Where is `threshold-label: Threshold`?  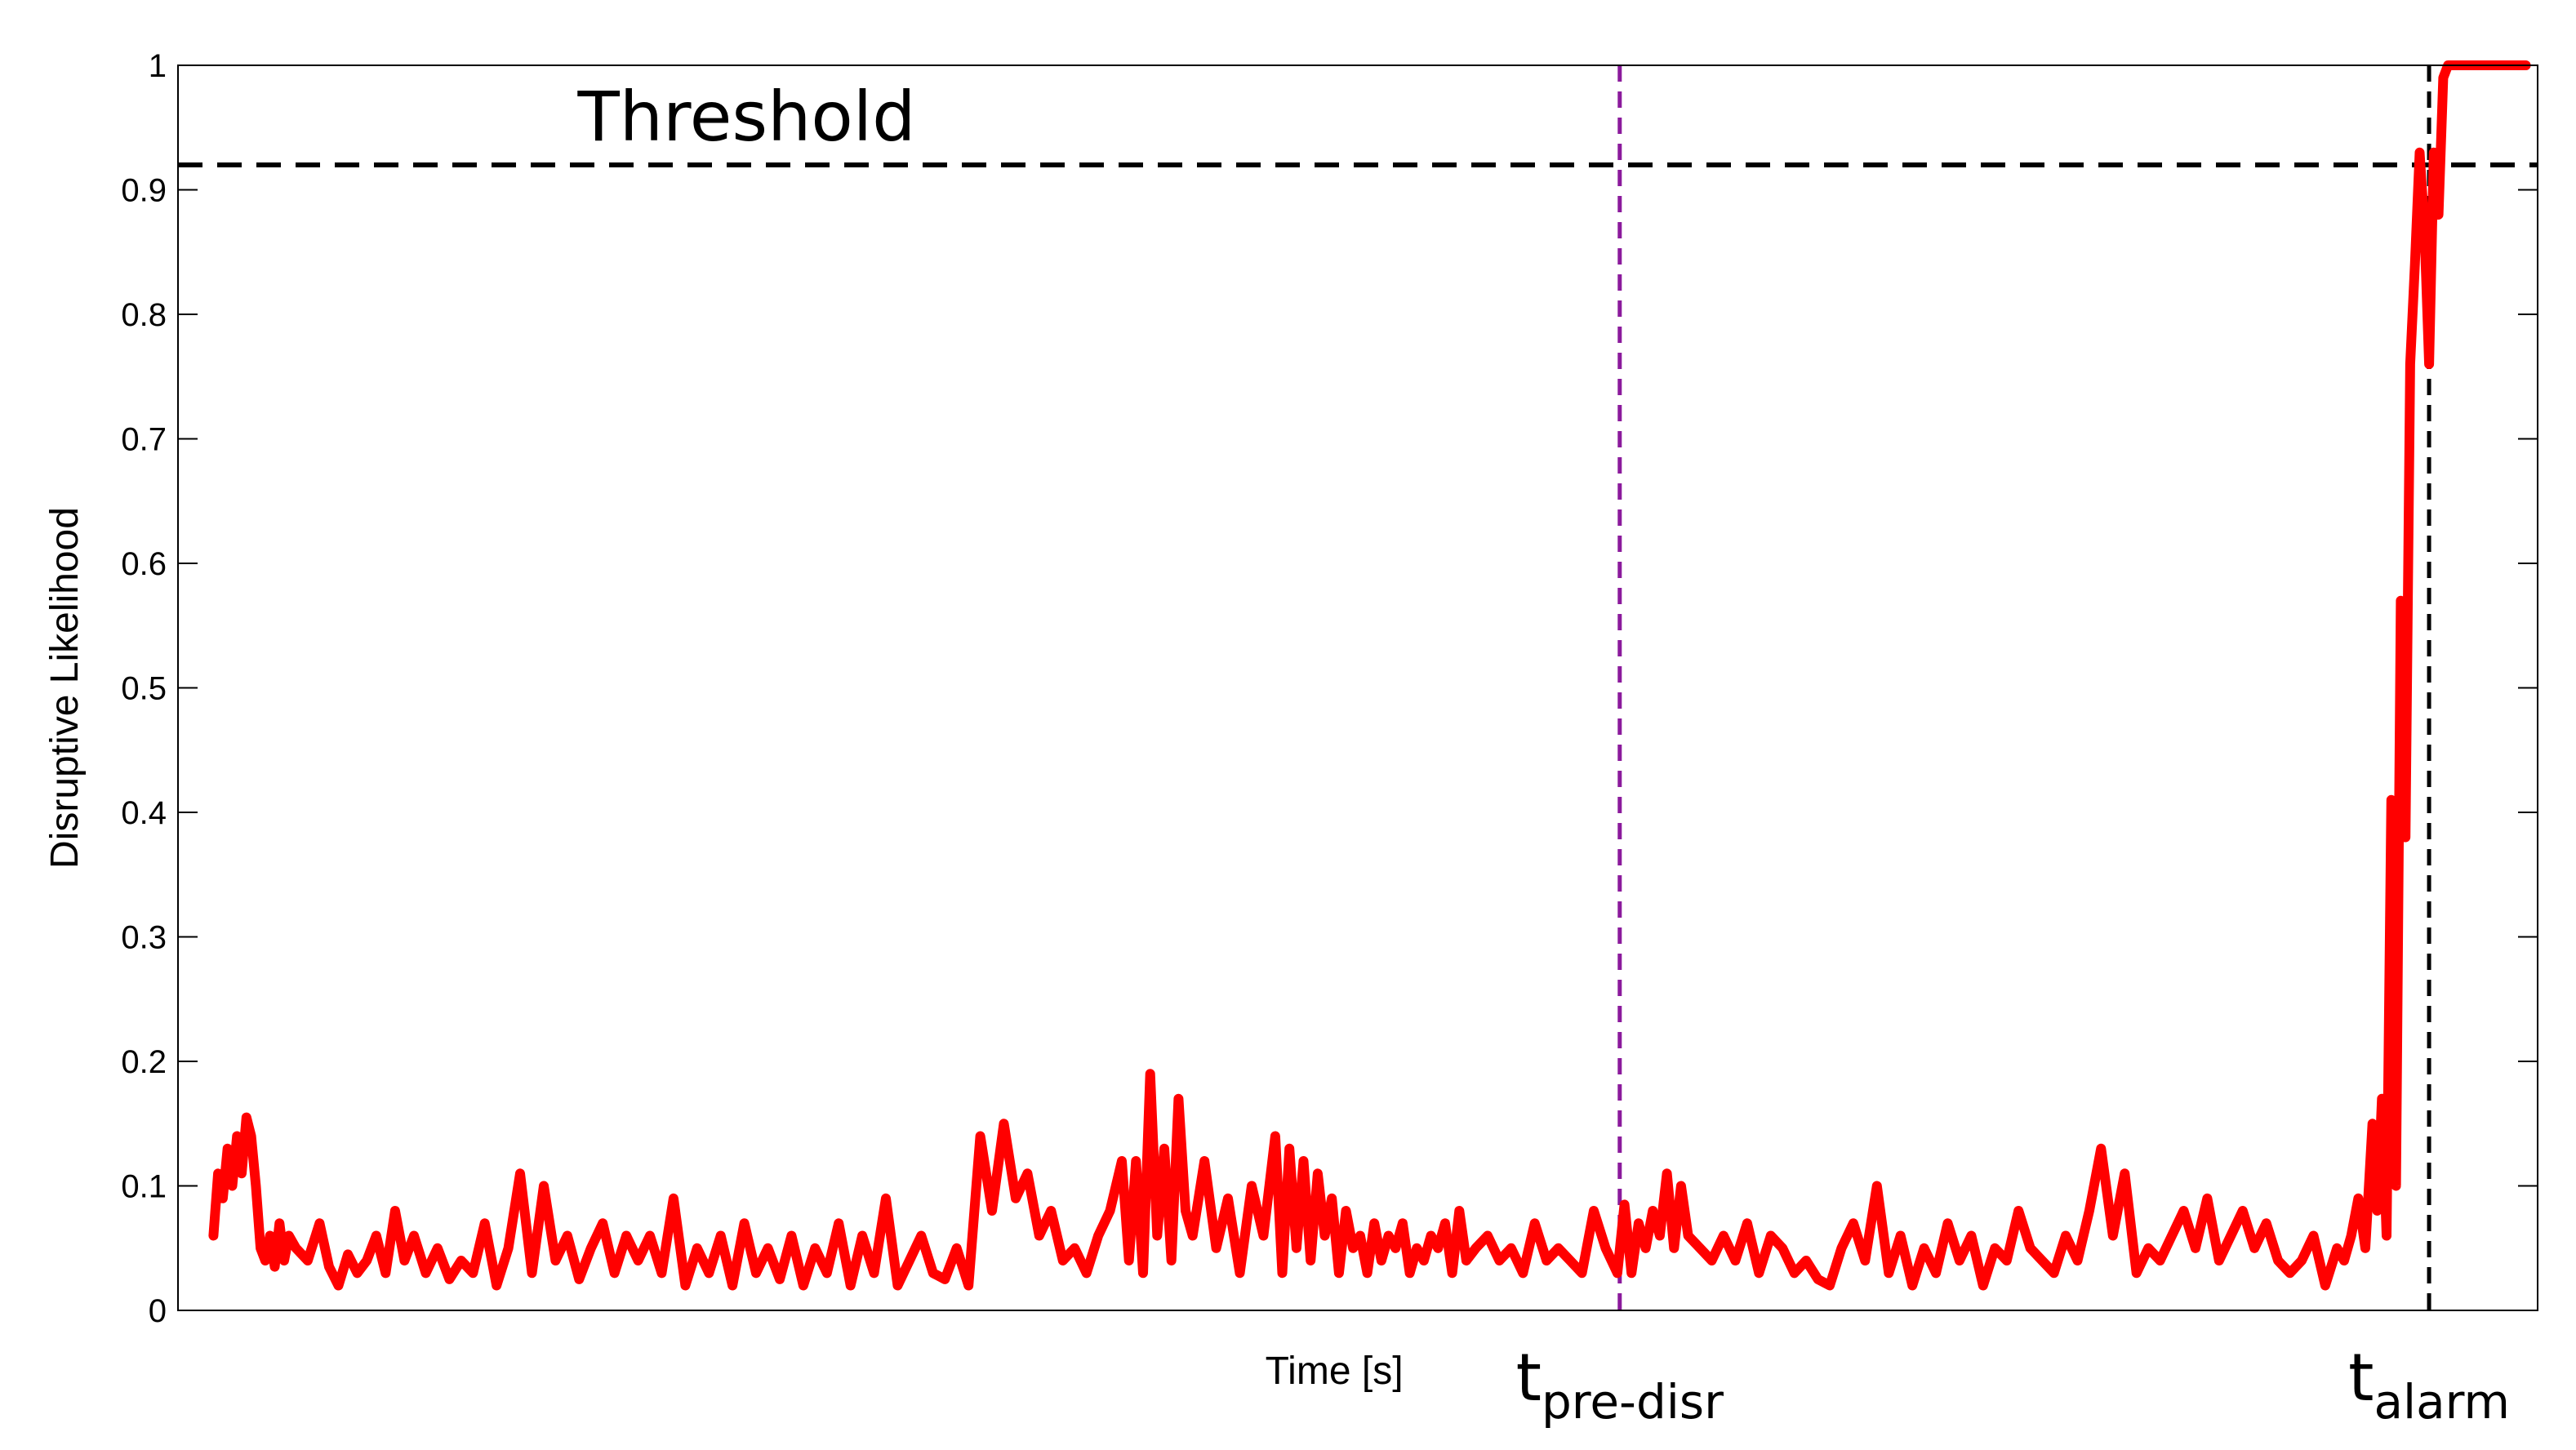 threshold-label: Threshold is located at coordinates (745, 117).